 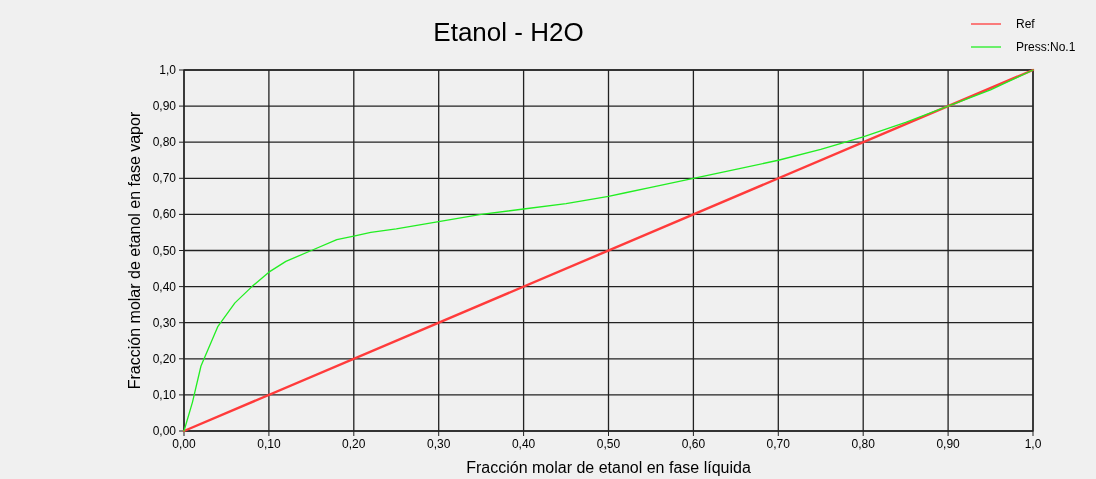 I want to click on y-tick-label: 0,80, so click(x=164, y=142).